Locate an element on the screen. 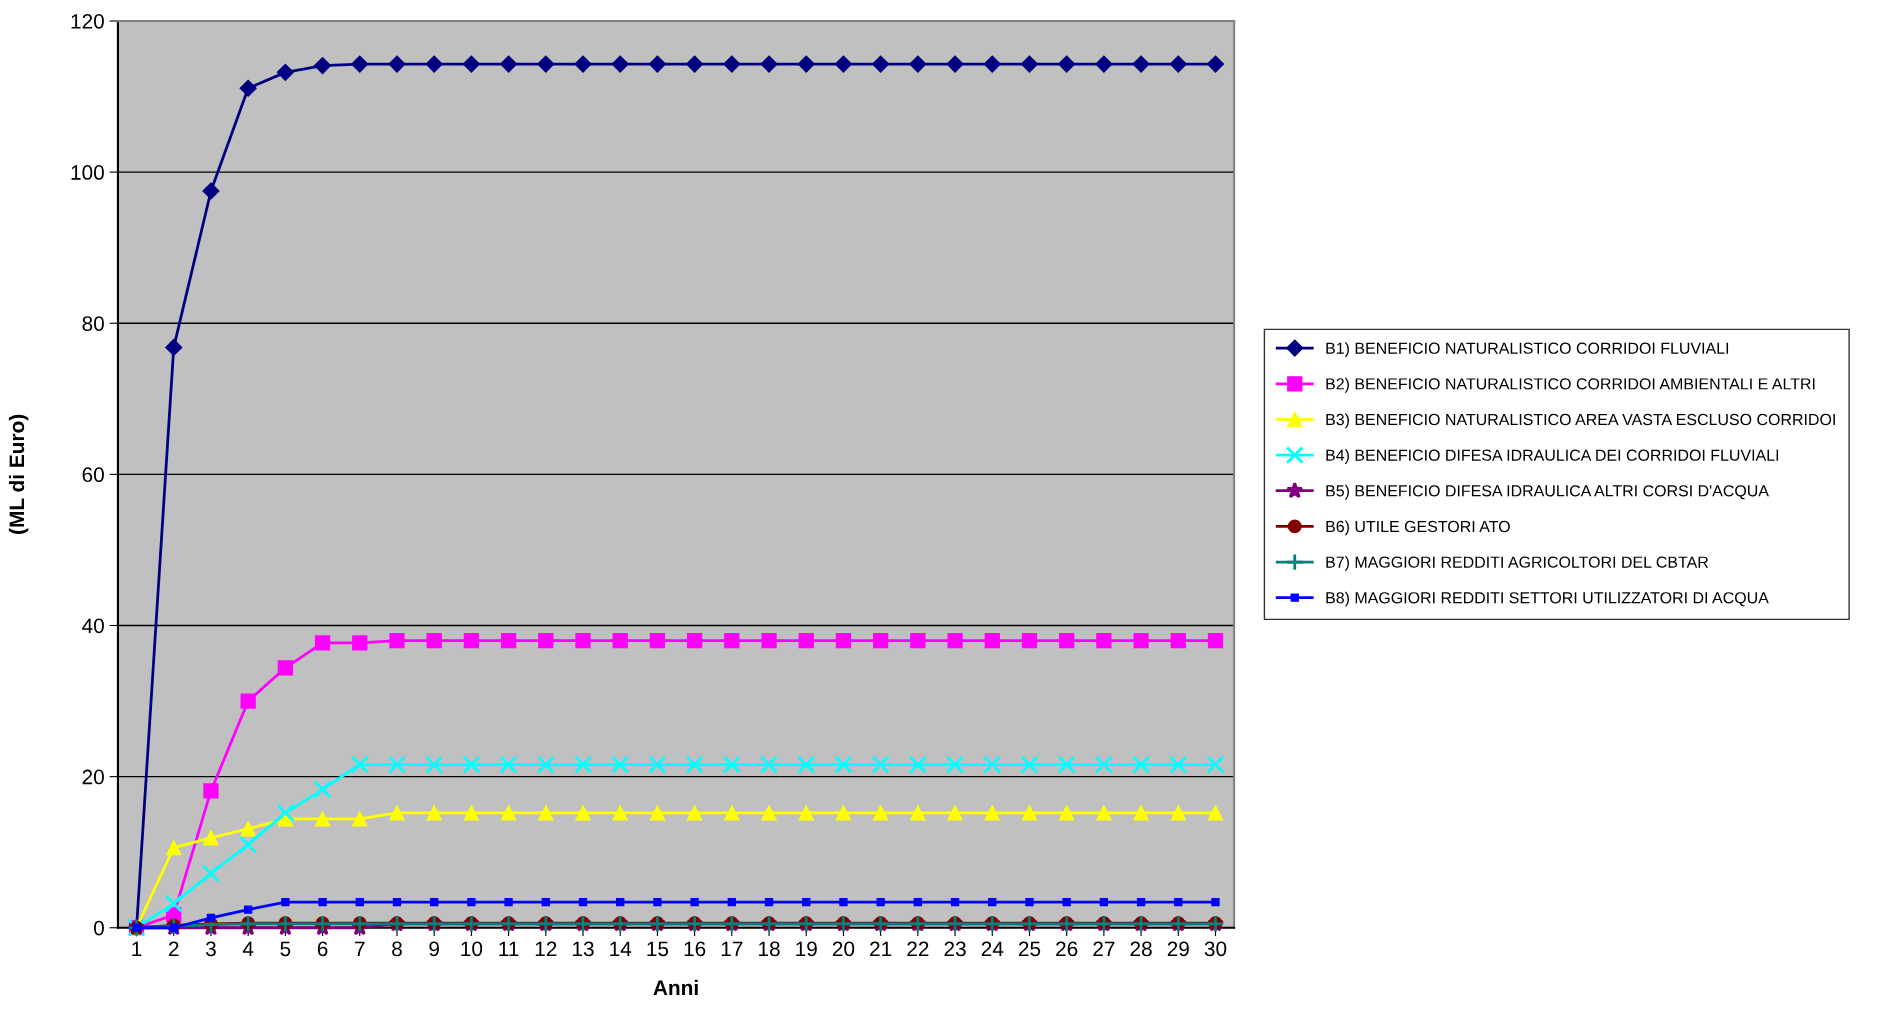  legend-label: B4) BENEFICIO DIFESA IDRAULICA DEI CORRIDOI FLUVIALI is located at coordinates (1552, 456).